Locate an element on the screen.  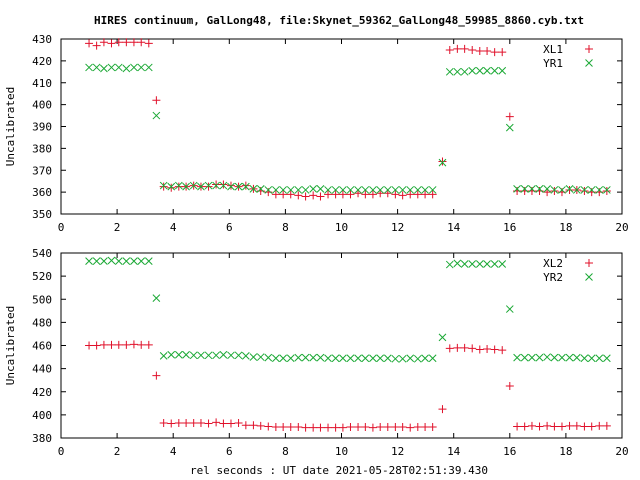
y-tick-label: 540 is located at coordinates (42, 253).